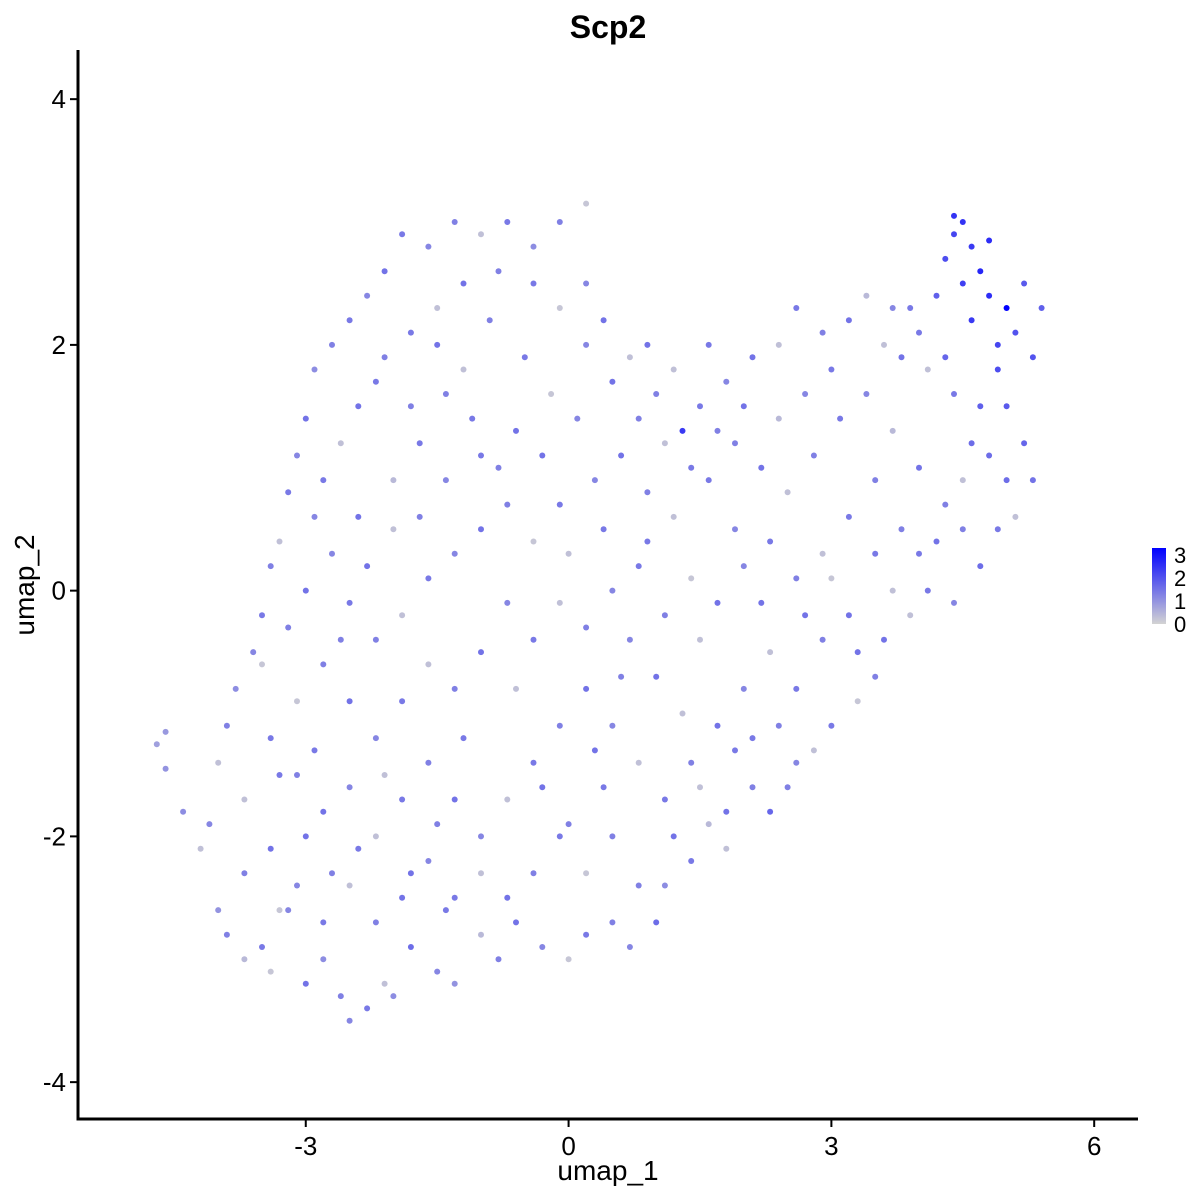 This screenshot has width=1200, height=1200. Describe the element at coordinates (1180, 578) in the screenshot. I see `legend-tick-label: 2` at that location.